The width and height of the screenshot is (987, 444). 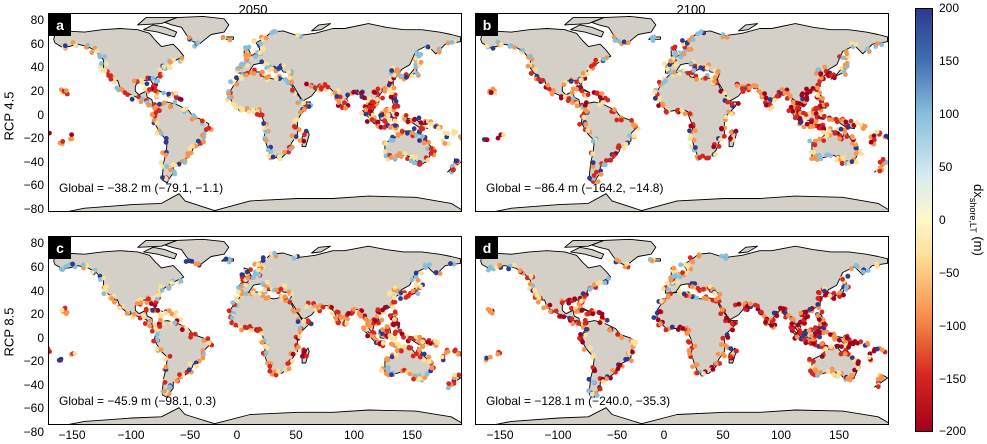 What do you see at coordinates (953, 431) in the screenshot?
I see `colorbar-tick: −200` at bounding box center [953, 431].